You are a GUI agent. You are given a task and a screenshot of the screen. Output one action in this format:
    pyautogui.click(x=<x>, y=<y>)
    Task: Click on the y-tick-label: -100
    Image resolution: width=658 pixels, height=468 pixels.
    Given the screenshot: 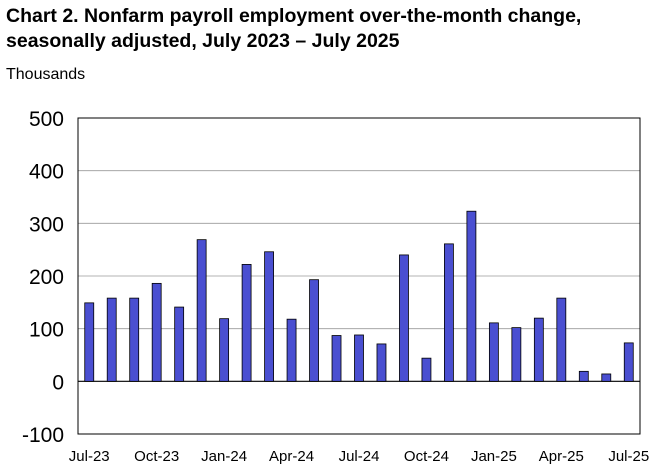 What is the action you would take?
    pyautogui.click(x=43, y=435)
    